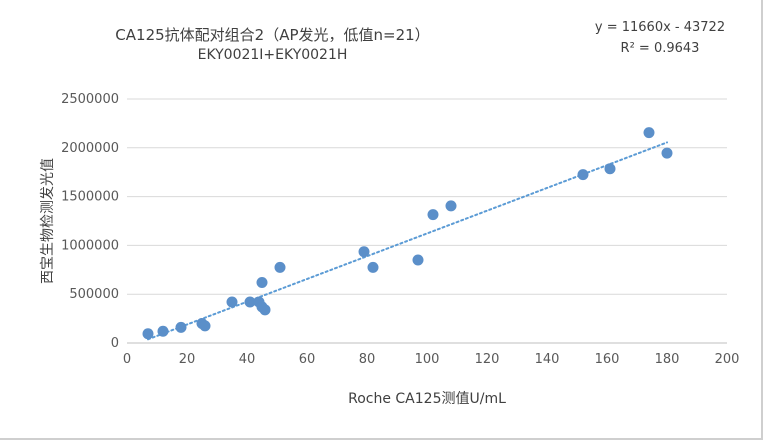 The height and width of the screenshot is (440, 763). What do you see at coordinates (247, 359) in the screenshot?
I see `x-tick-label: 40` at bounding box center [247, 359].